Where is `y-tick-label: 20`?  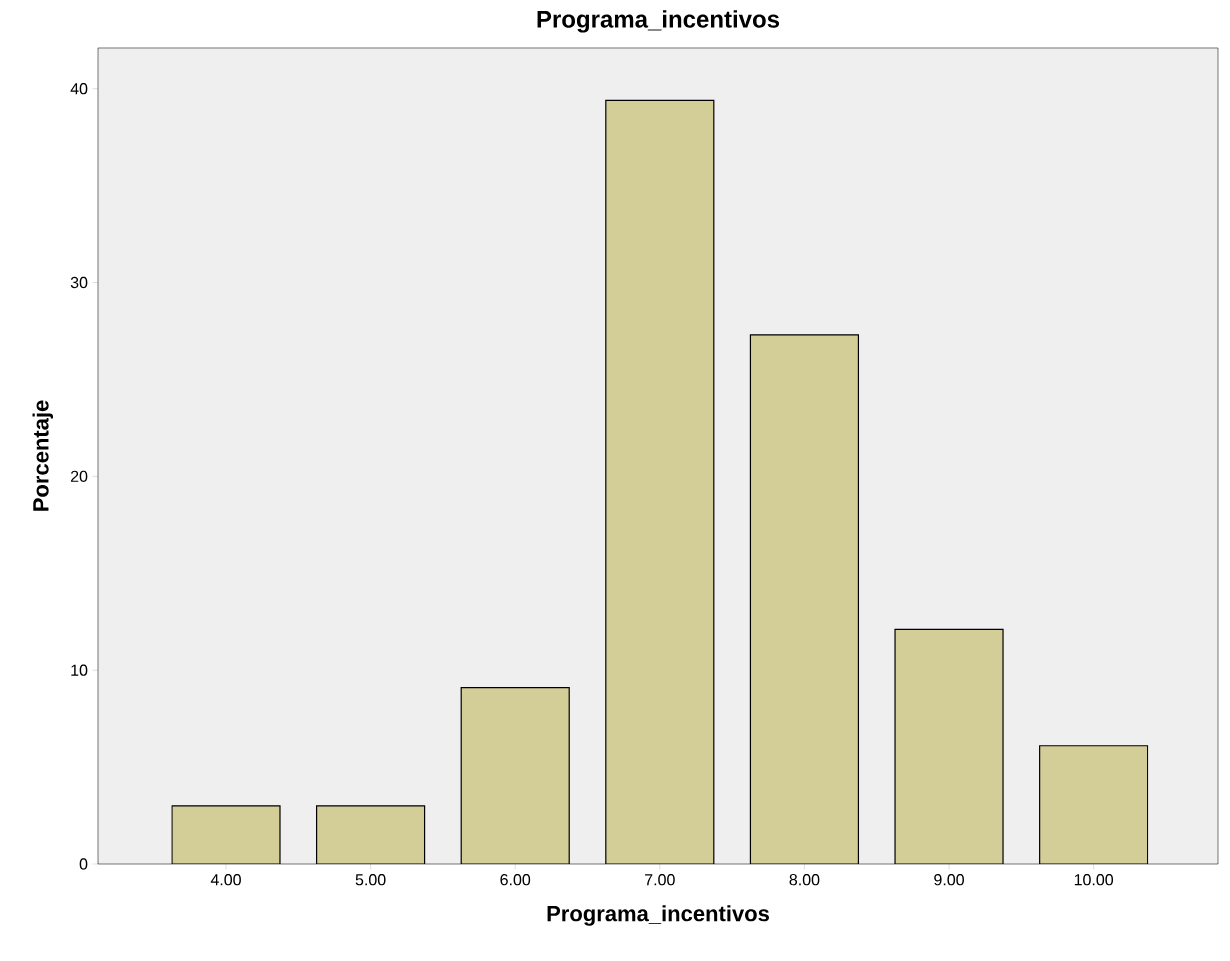
y-tick-label: 20 is located at coordinates (79, 476).